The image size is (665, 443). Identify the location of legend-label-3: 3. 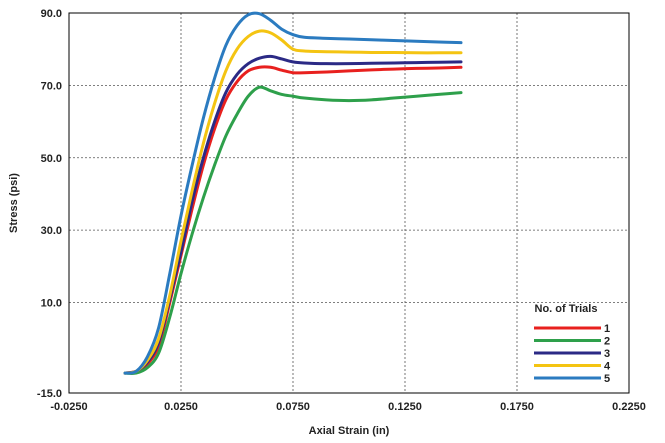
(607, 354).